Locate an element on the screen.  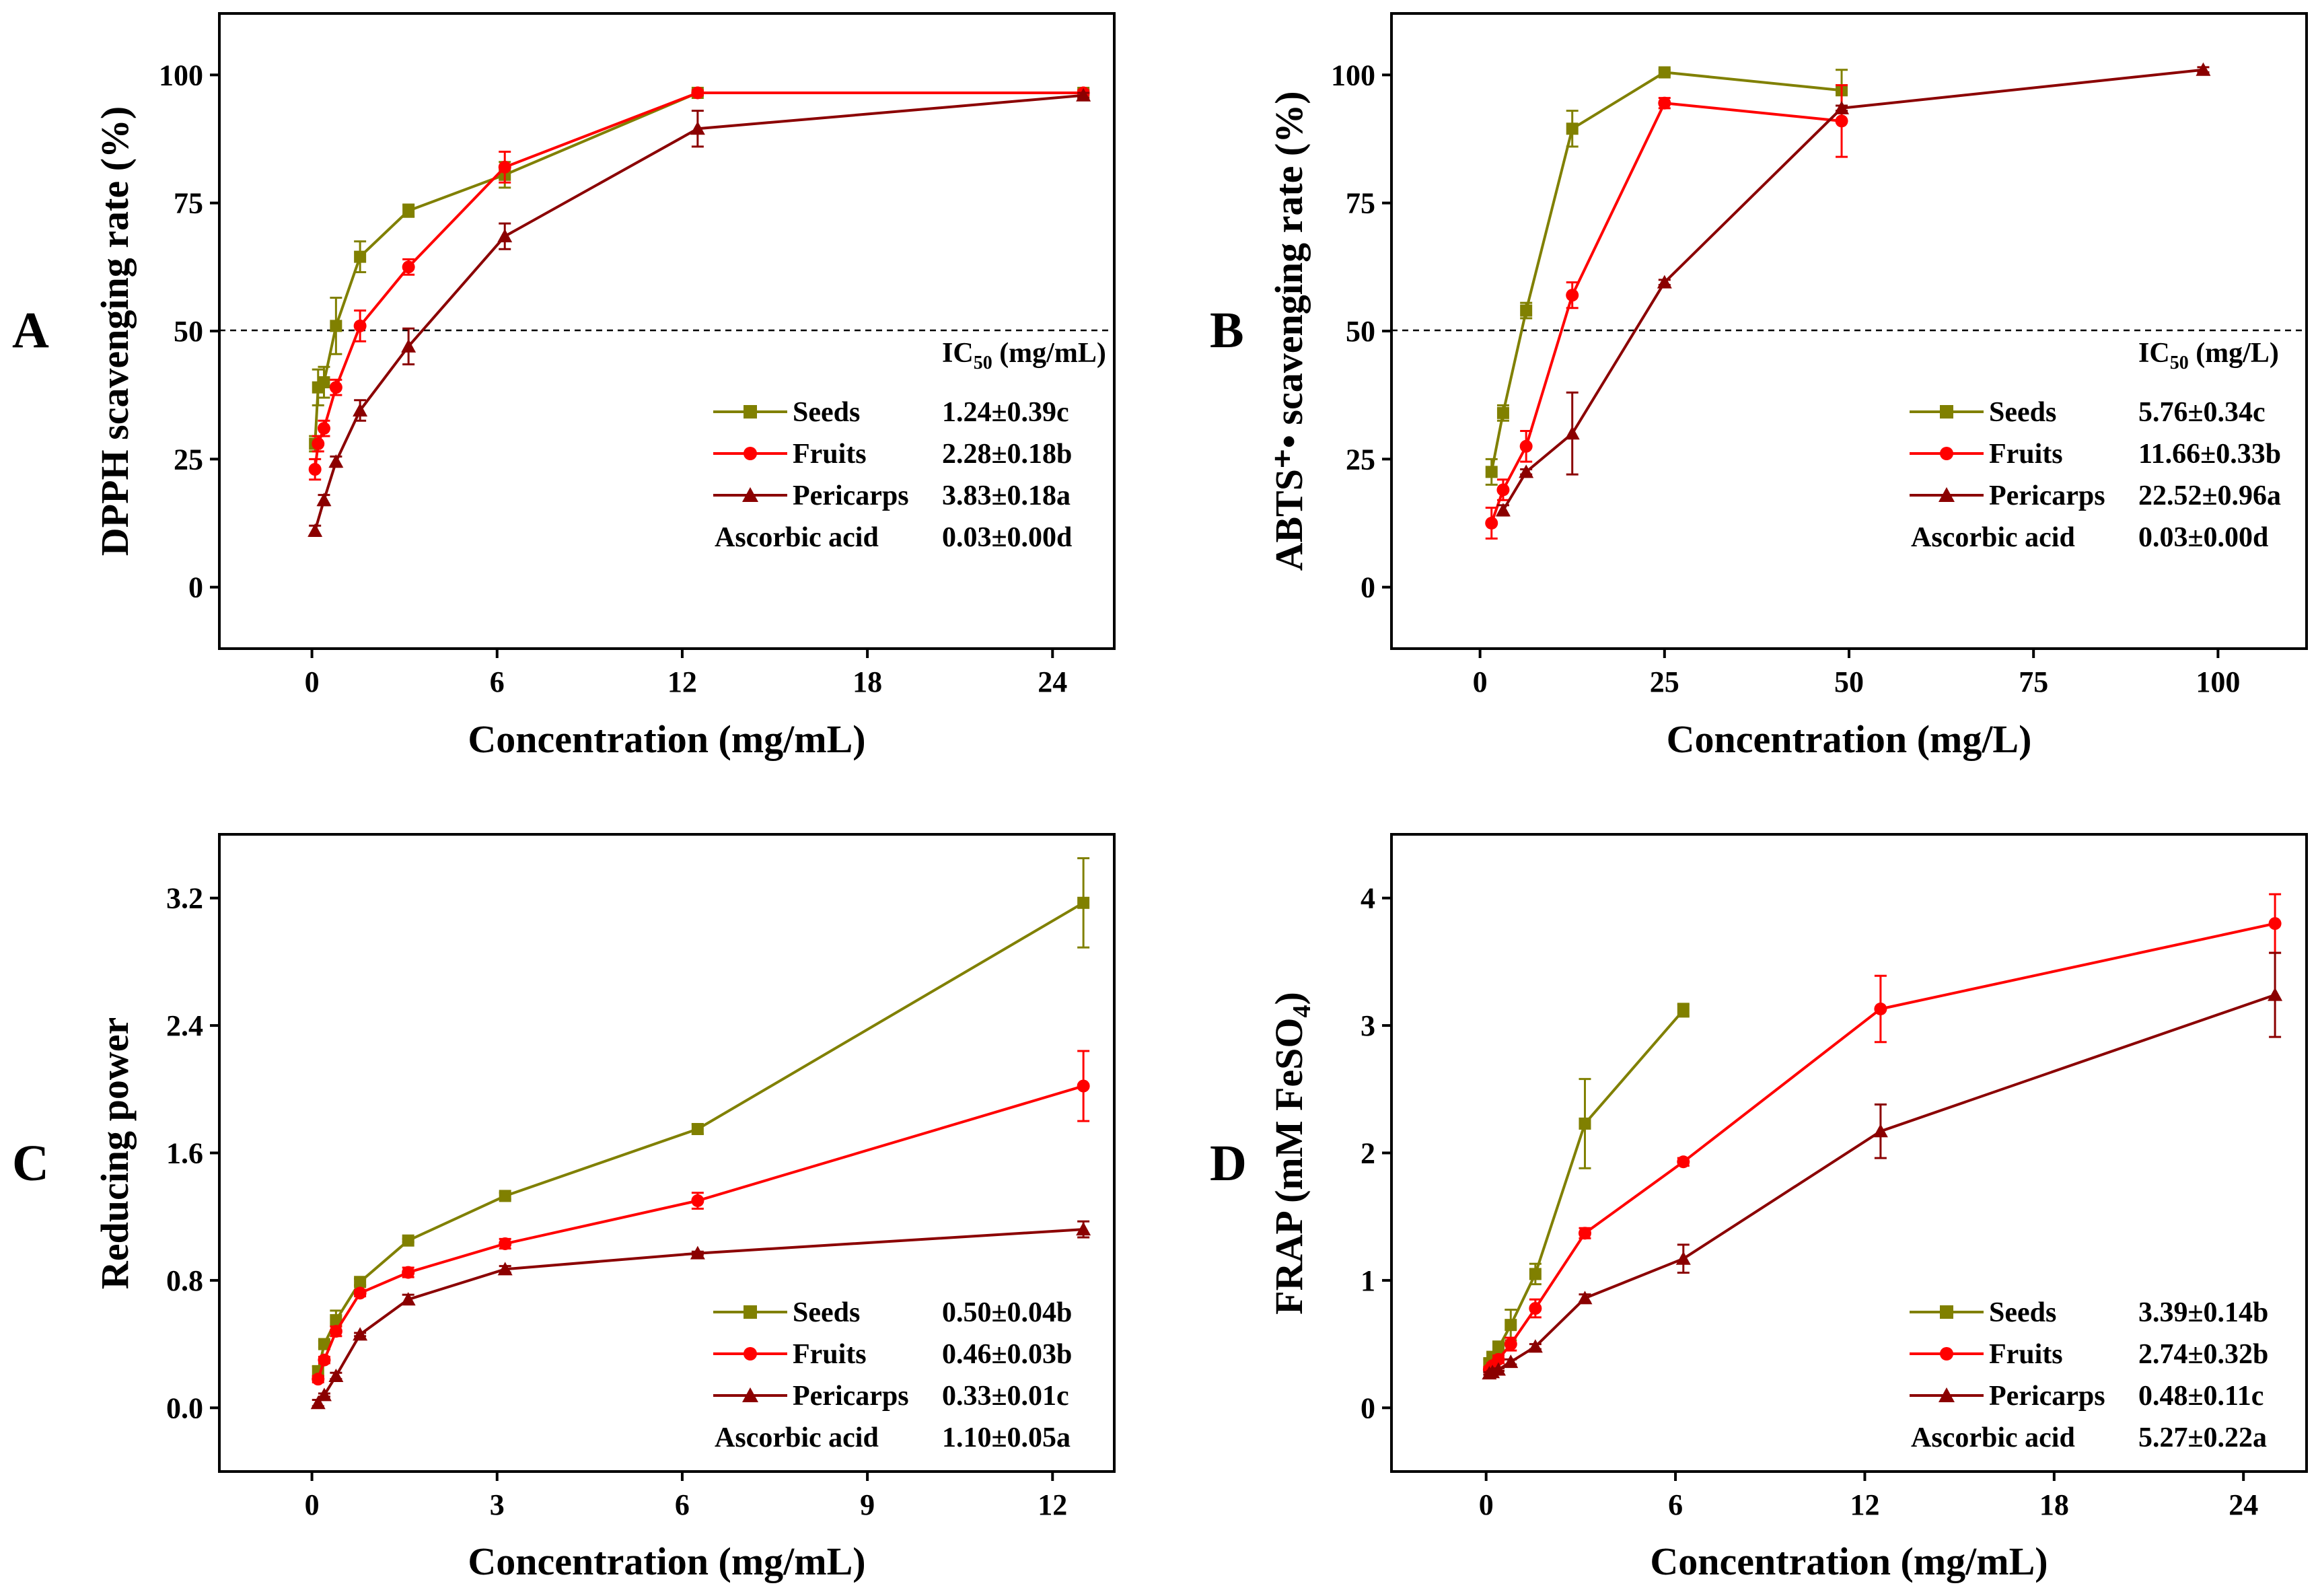
panel-d-legend-ascorbic-label: Ascorbic acid is located at coordinates (1993, 1437).